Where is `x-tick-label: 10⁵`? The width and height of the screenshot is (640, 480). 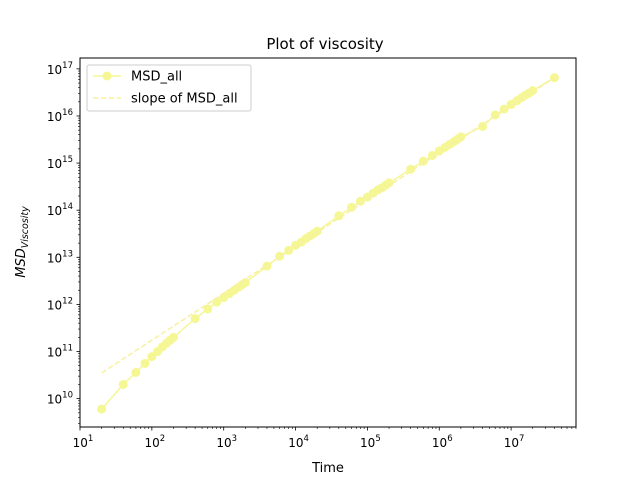 x-tick-label: 10⁵ is located at coordinates (370, 442).